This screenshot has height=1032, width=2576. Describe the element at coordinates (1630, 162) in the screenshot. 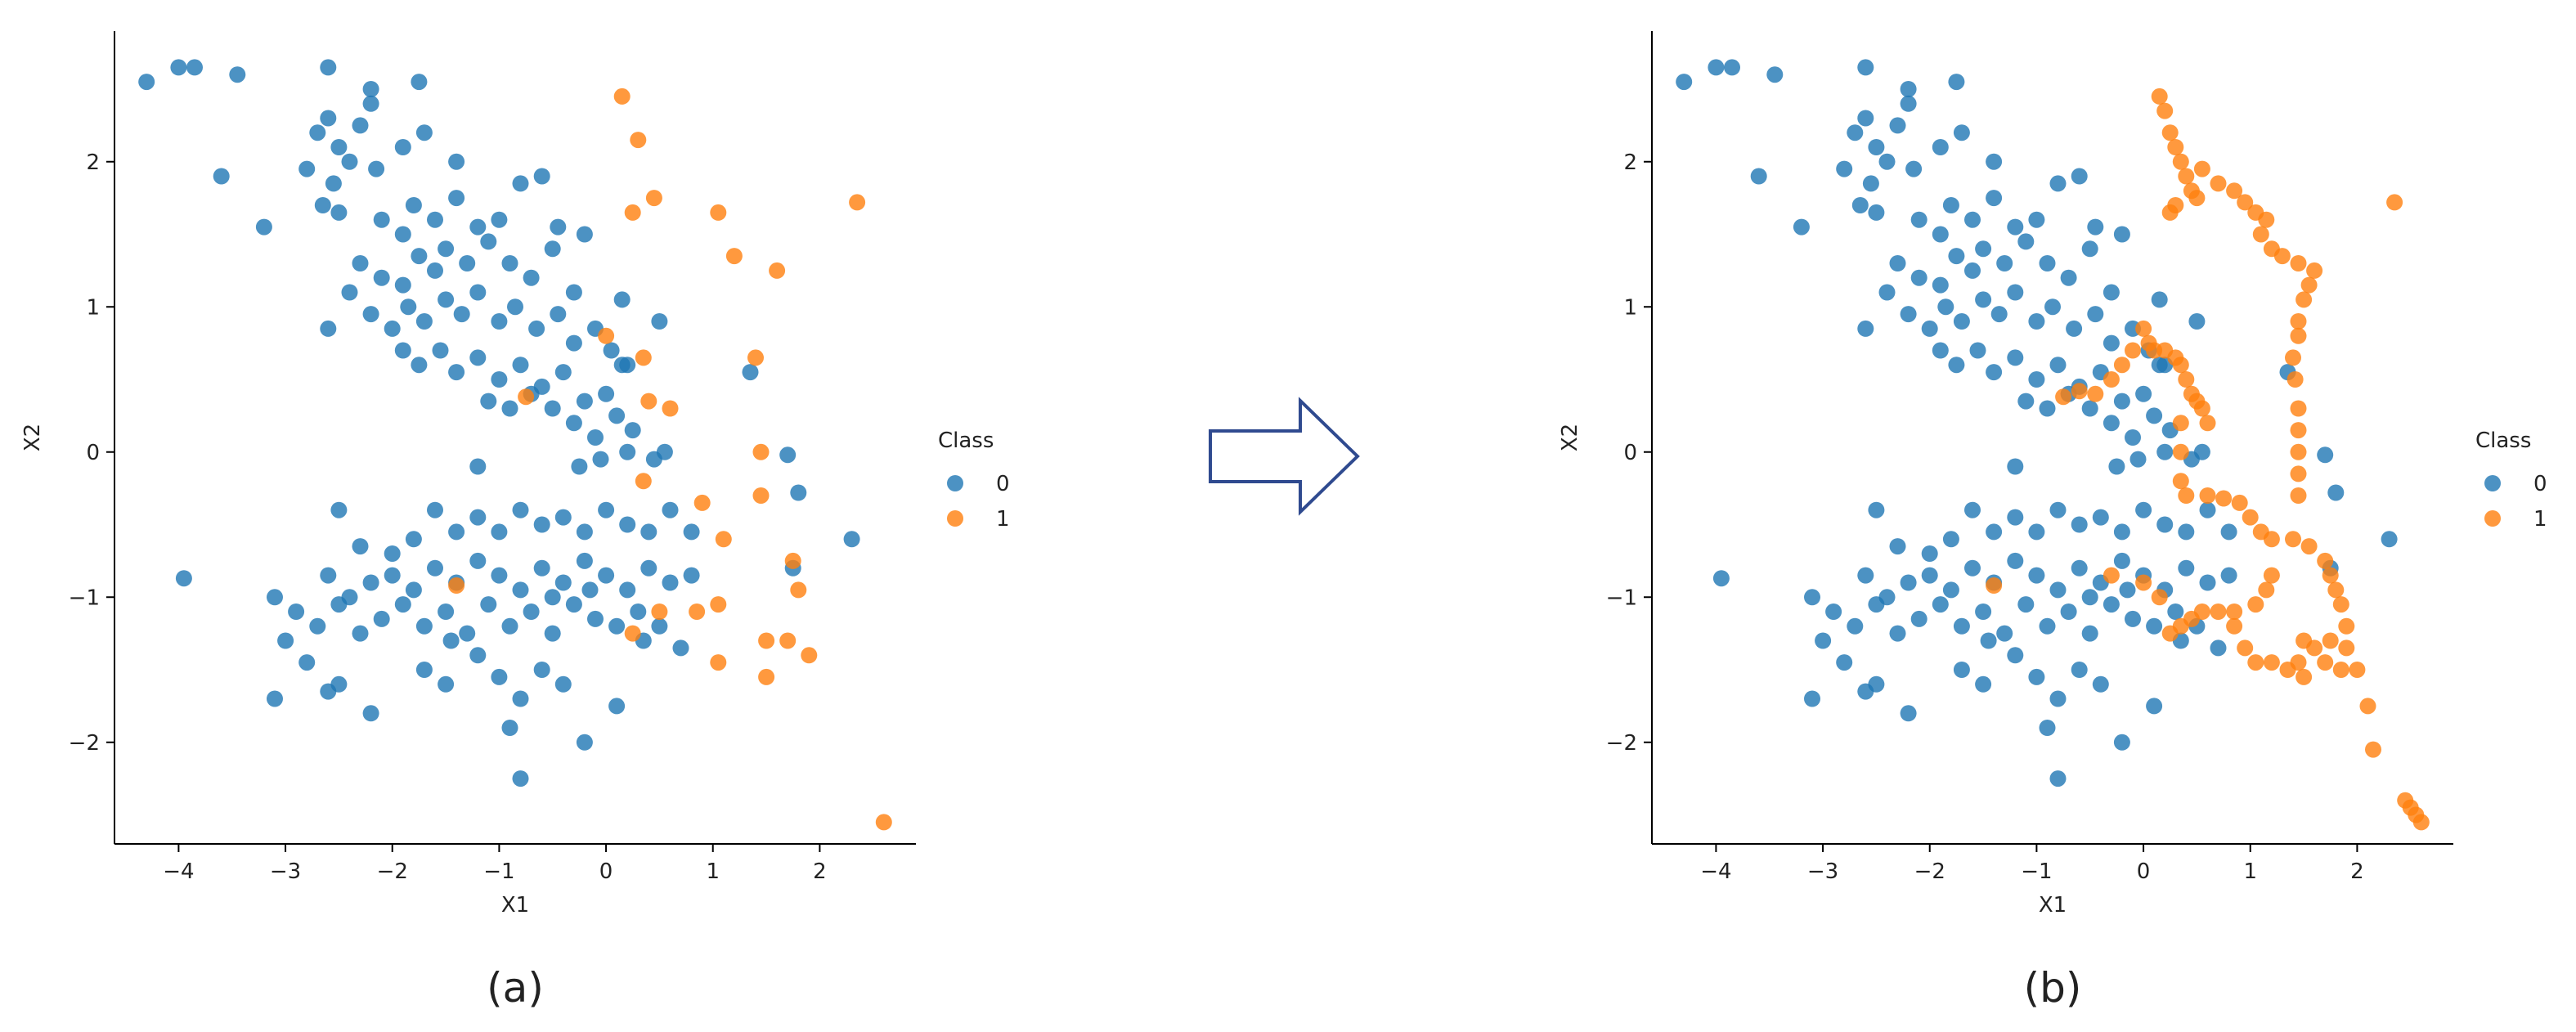

I see `y-tick-label-b-2: 2` at that location.